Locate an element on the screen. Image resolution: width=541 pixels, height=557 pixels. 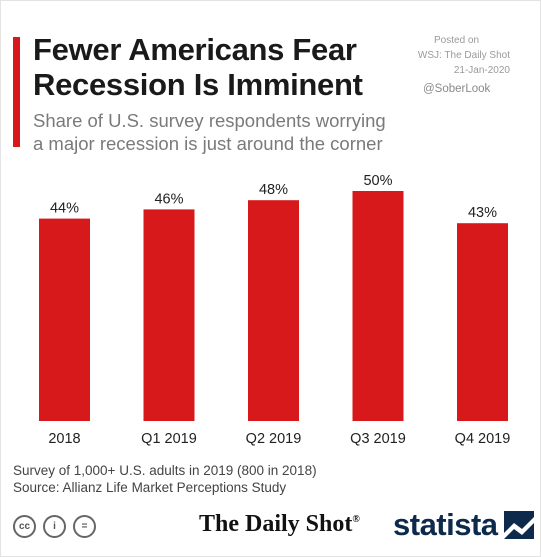
dailyshot-logo: The Daily Shot® is located at coordinates (279, 524).